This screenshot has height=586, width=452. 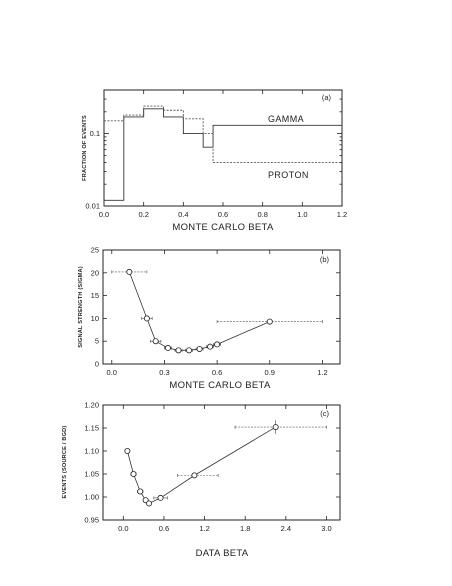 What do you see at coordinates (270, 372) in the screenshot?
I see `panel-b-x-tick-label: 0.9` at bounding box center [270, 372].